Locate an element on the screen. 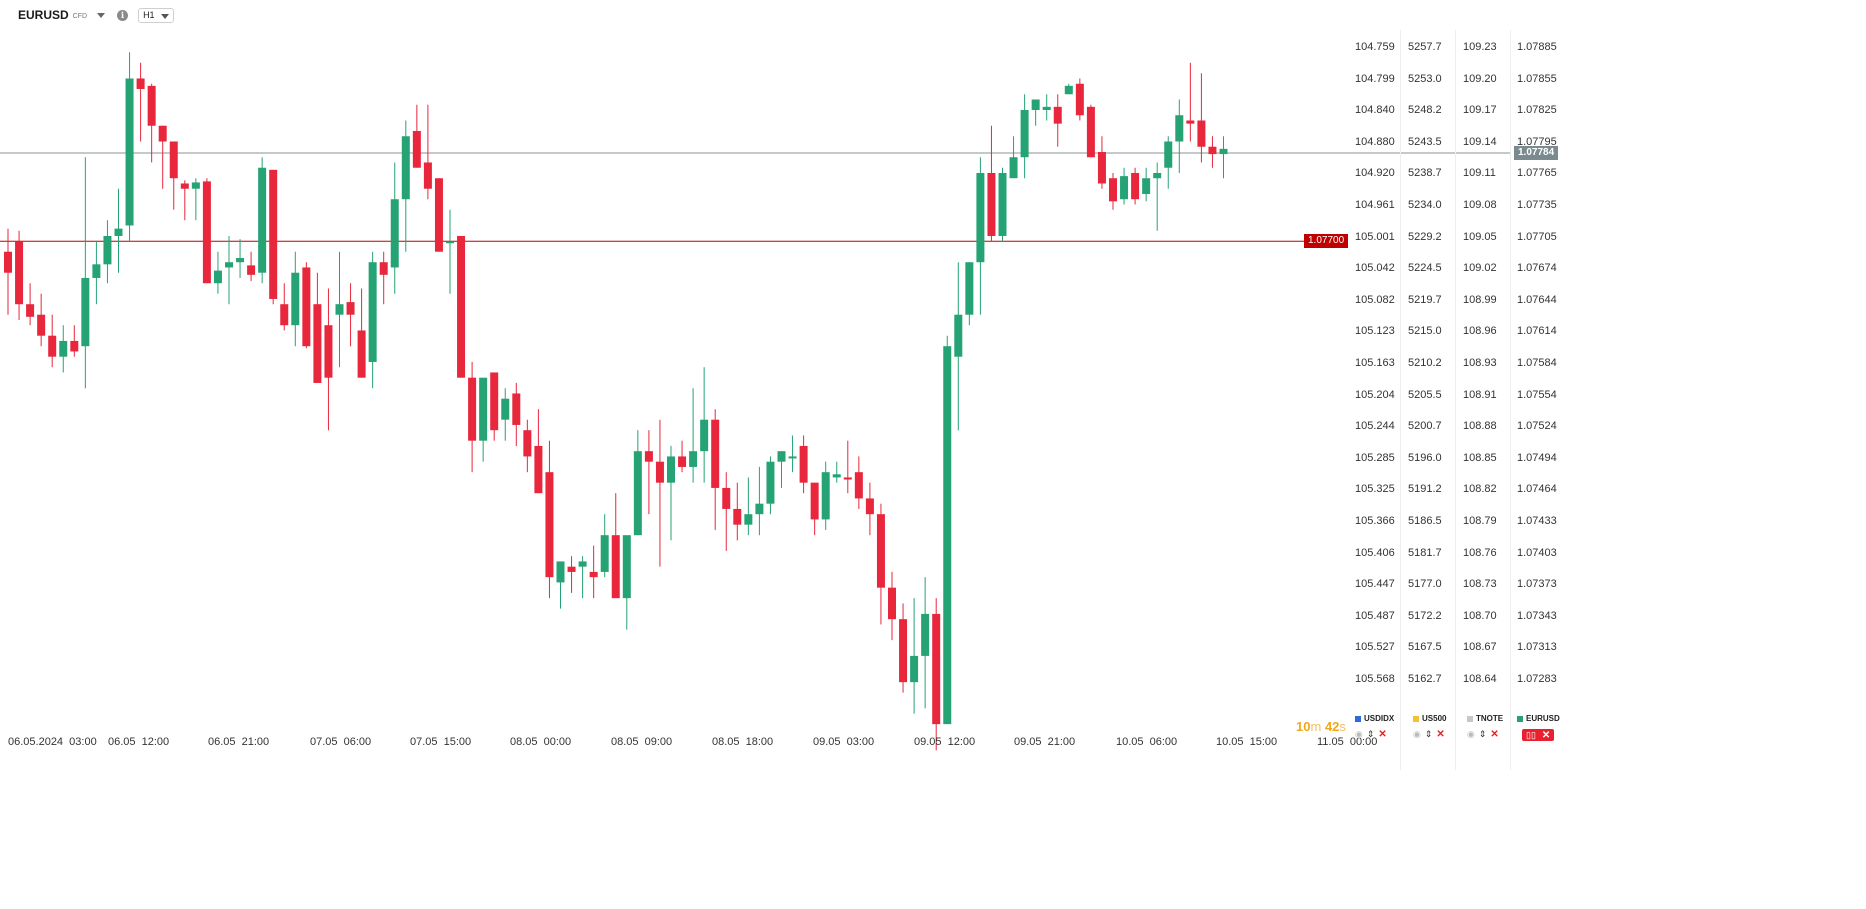  price-tick-label: 109.23 is located at coordinates (1480, 47).